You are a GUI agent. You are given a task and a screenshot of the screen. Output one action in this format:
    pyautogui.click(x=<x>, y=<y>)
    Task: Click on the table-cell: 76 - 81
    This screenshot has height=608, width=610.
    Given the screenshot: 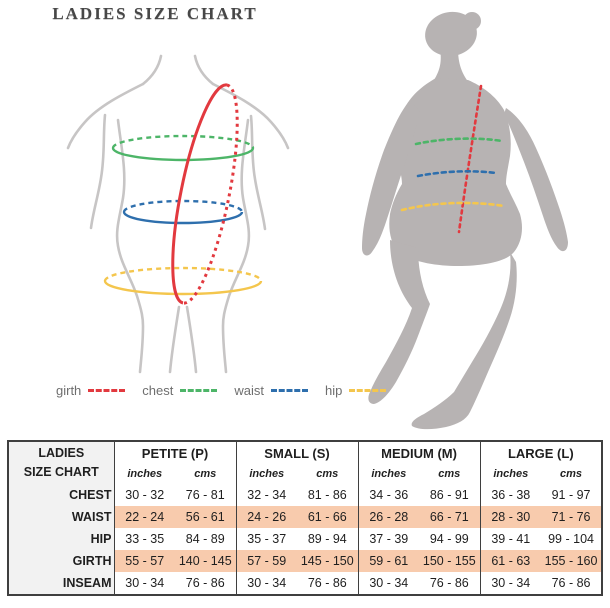 What is the action you would take?
    pyautogui.click(x=206, y=495)
    